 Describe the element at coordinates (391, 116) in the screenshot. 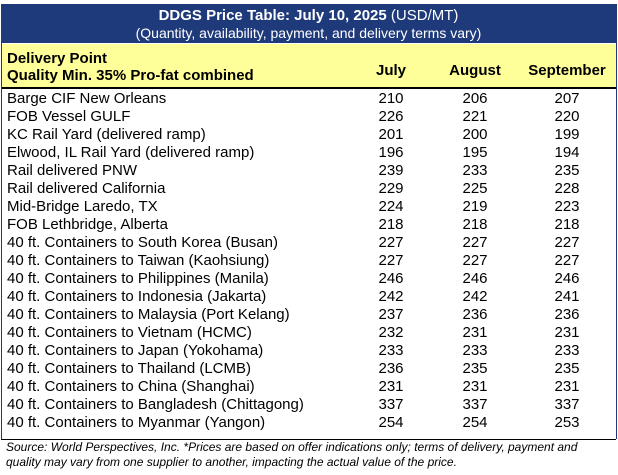

I see `price-july: 226` at that location.